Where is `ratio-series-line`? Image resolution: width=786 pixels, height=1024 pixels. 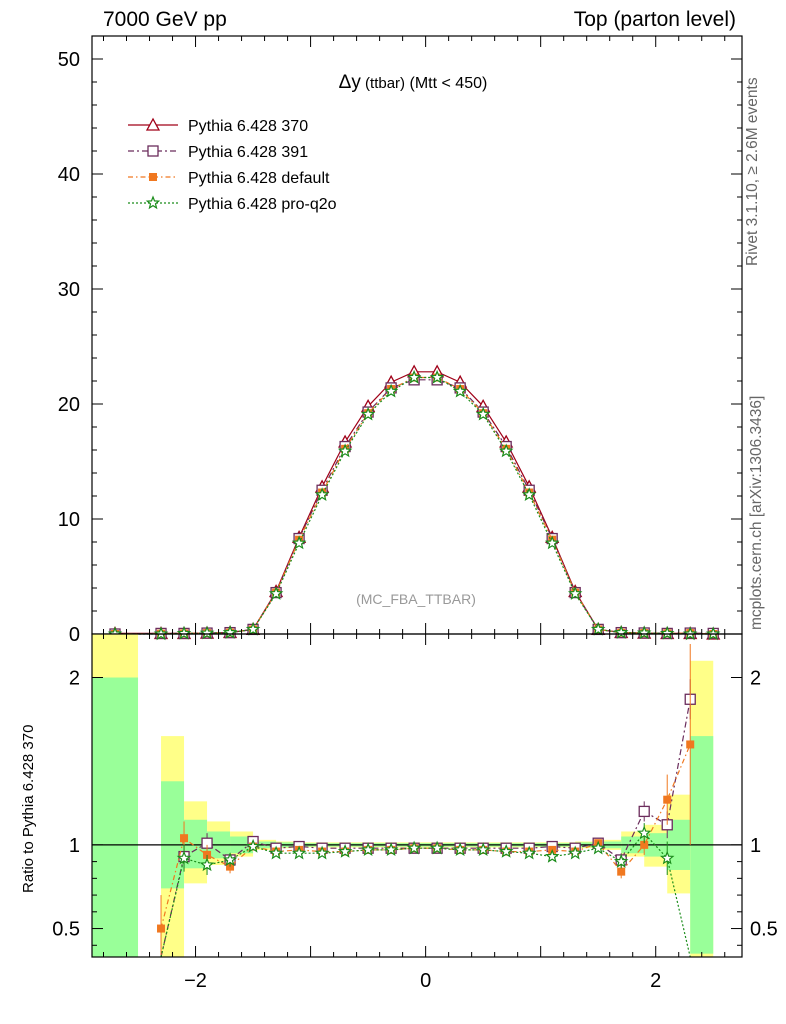 ratio-series-line is located at coordinates (425, 895).